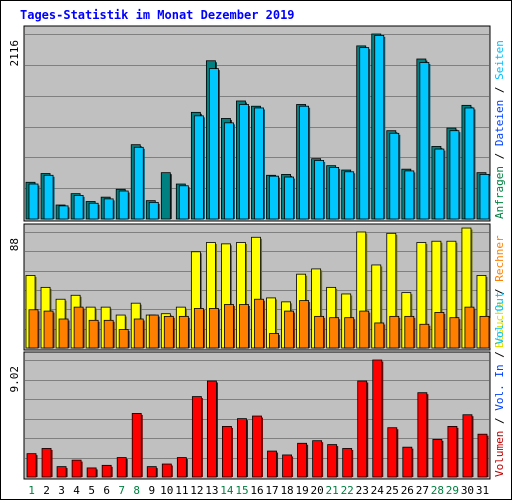 The height and width of the screenshot is (500, 512). I want to click on day-label-24: 24, so click(378, 490).